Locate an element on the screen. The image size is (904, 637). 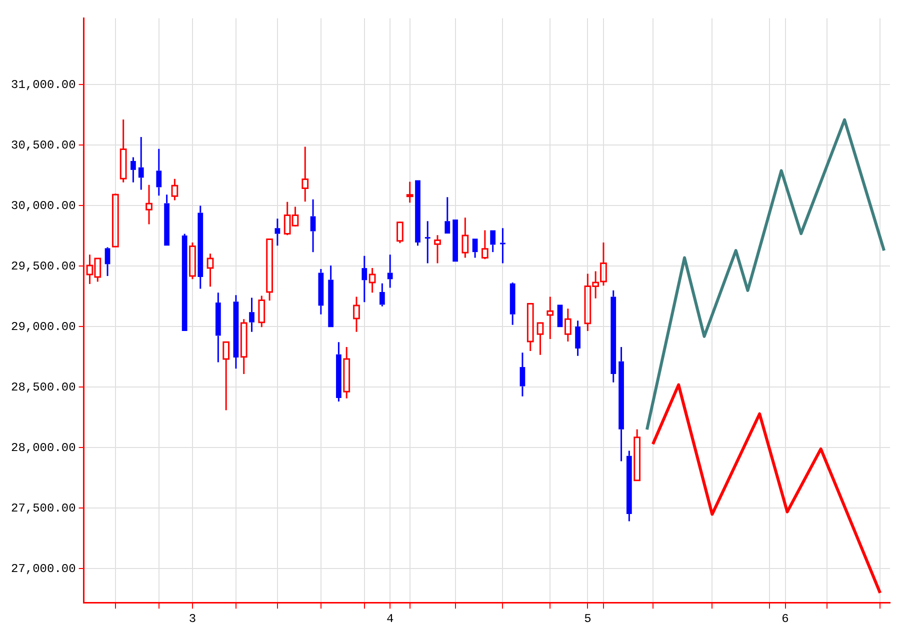
y-tick-label: 27,000.00 is located at coordinates (43, 569).